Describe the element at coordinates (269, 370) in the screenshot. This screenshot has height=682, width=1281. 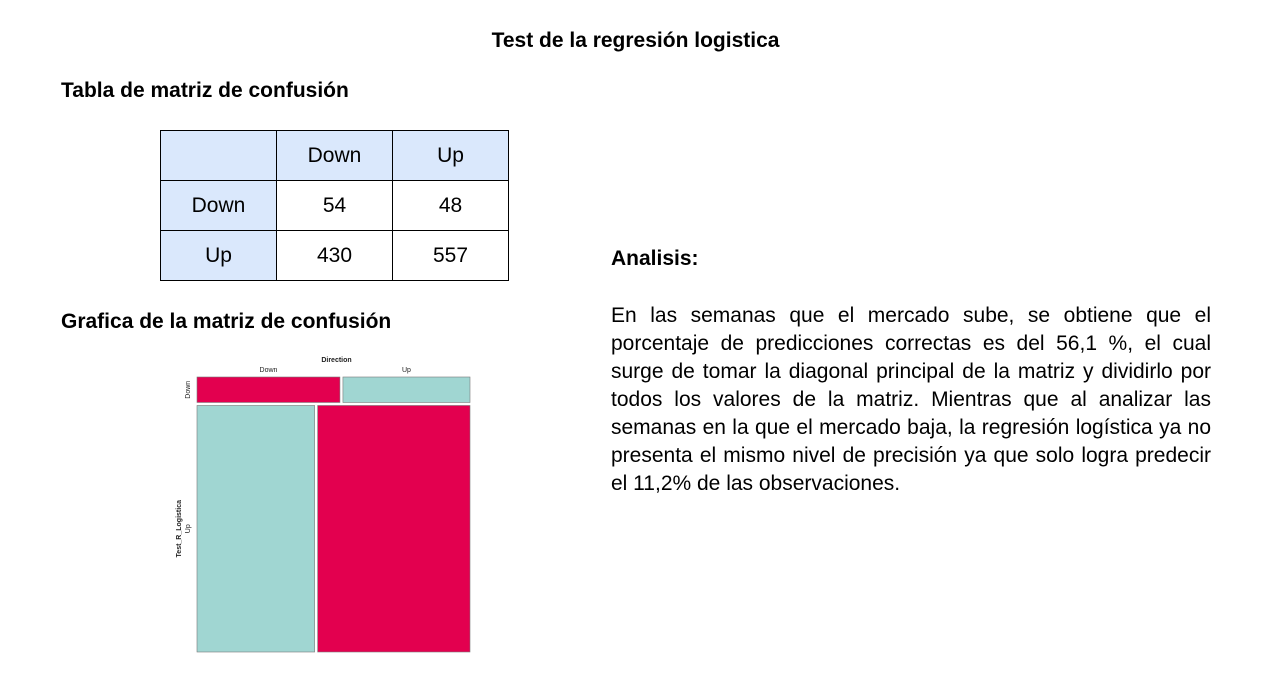
I see `x-tick-label-down: Down` at that location.